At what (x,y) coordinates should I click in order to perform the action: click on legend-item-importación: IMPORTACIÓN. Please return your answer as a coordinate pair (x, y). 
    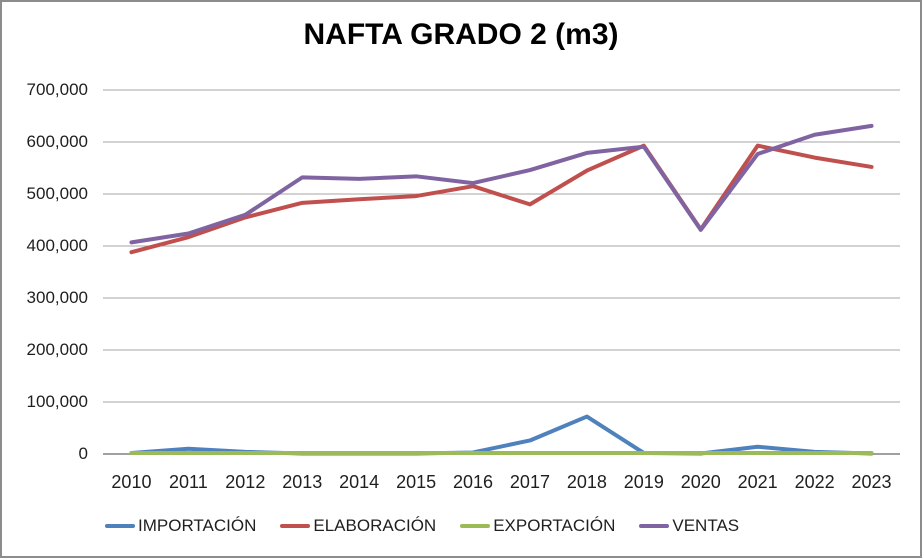
    Looking at the image, I should click on (180, 526).